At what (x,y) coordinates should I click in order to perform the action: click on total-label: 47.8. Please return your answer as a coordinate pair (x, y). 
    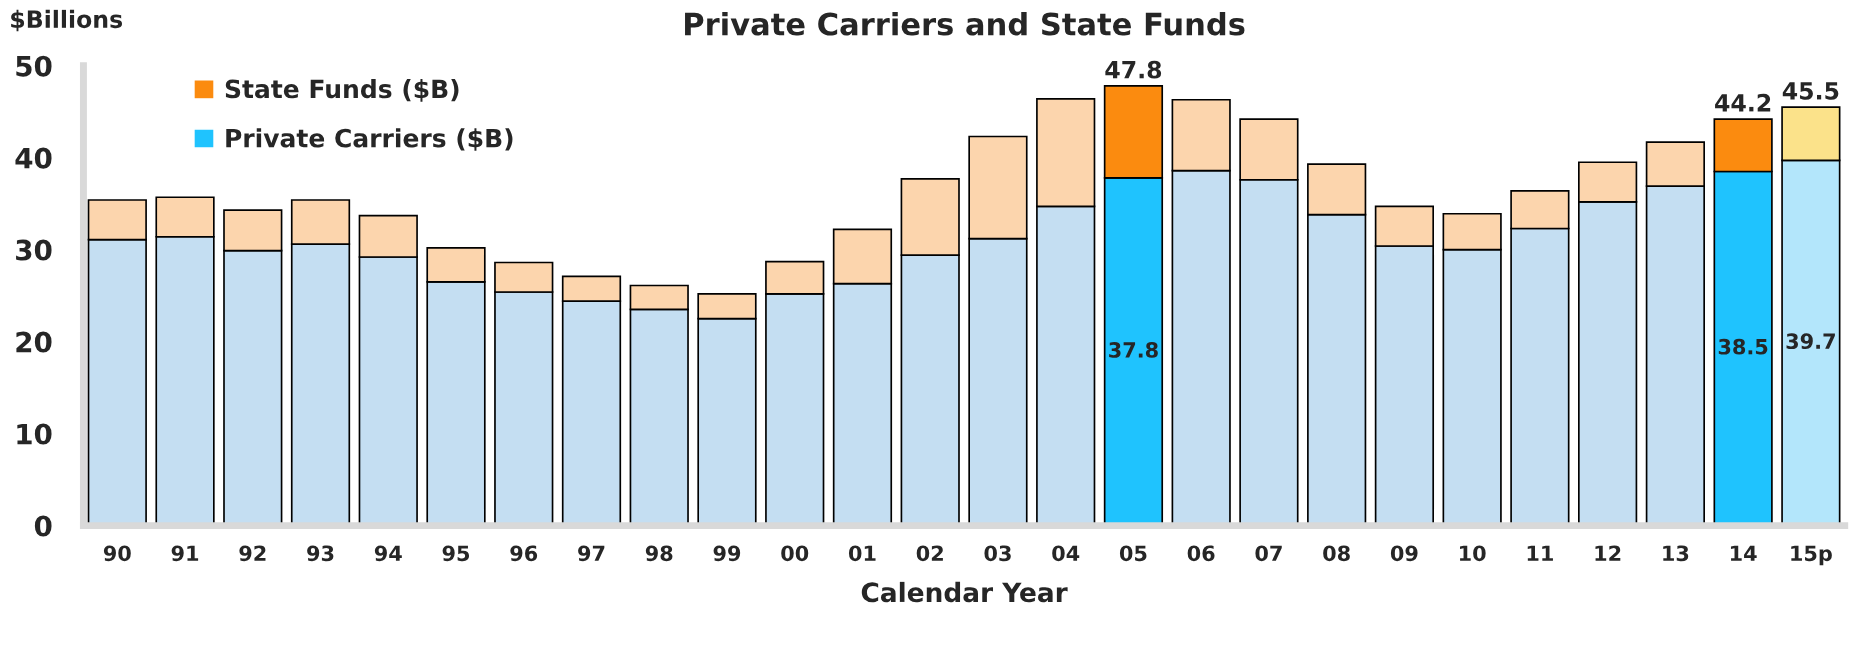
    Looking at the image, I should click on (1133, 69).